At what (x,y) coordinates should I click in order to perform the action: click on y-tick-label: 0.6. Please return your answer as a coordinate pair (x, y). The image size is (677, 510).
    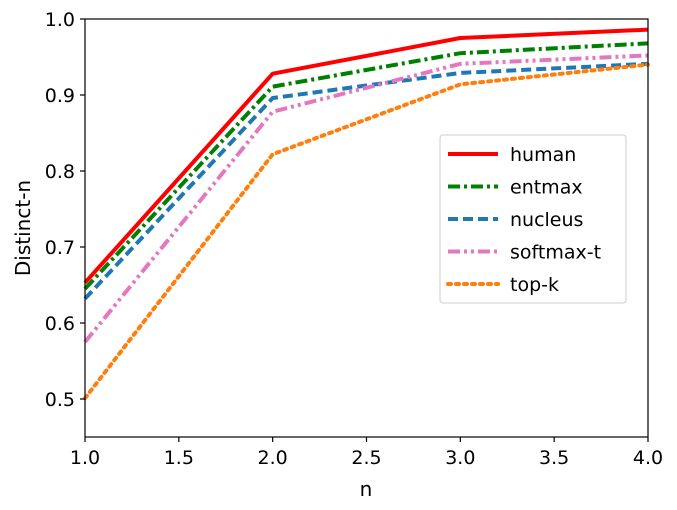
    Looking at the image, I should click on (60, 324).